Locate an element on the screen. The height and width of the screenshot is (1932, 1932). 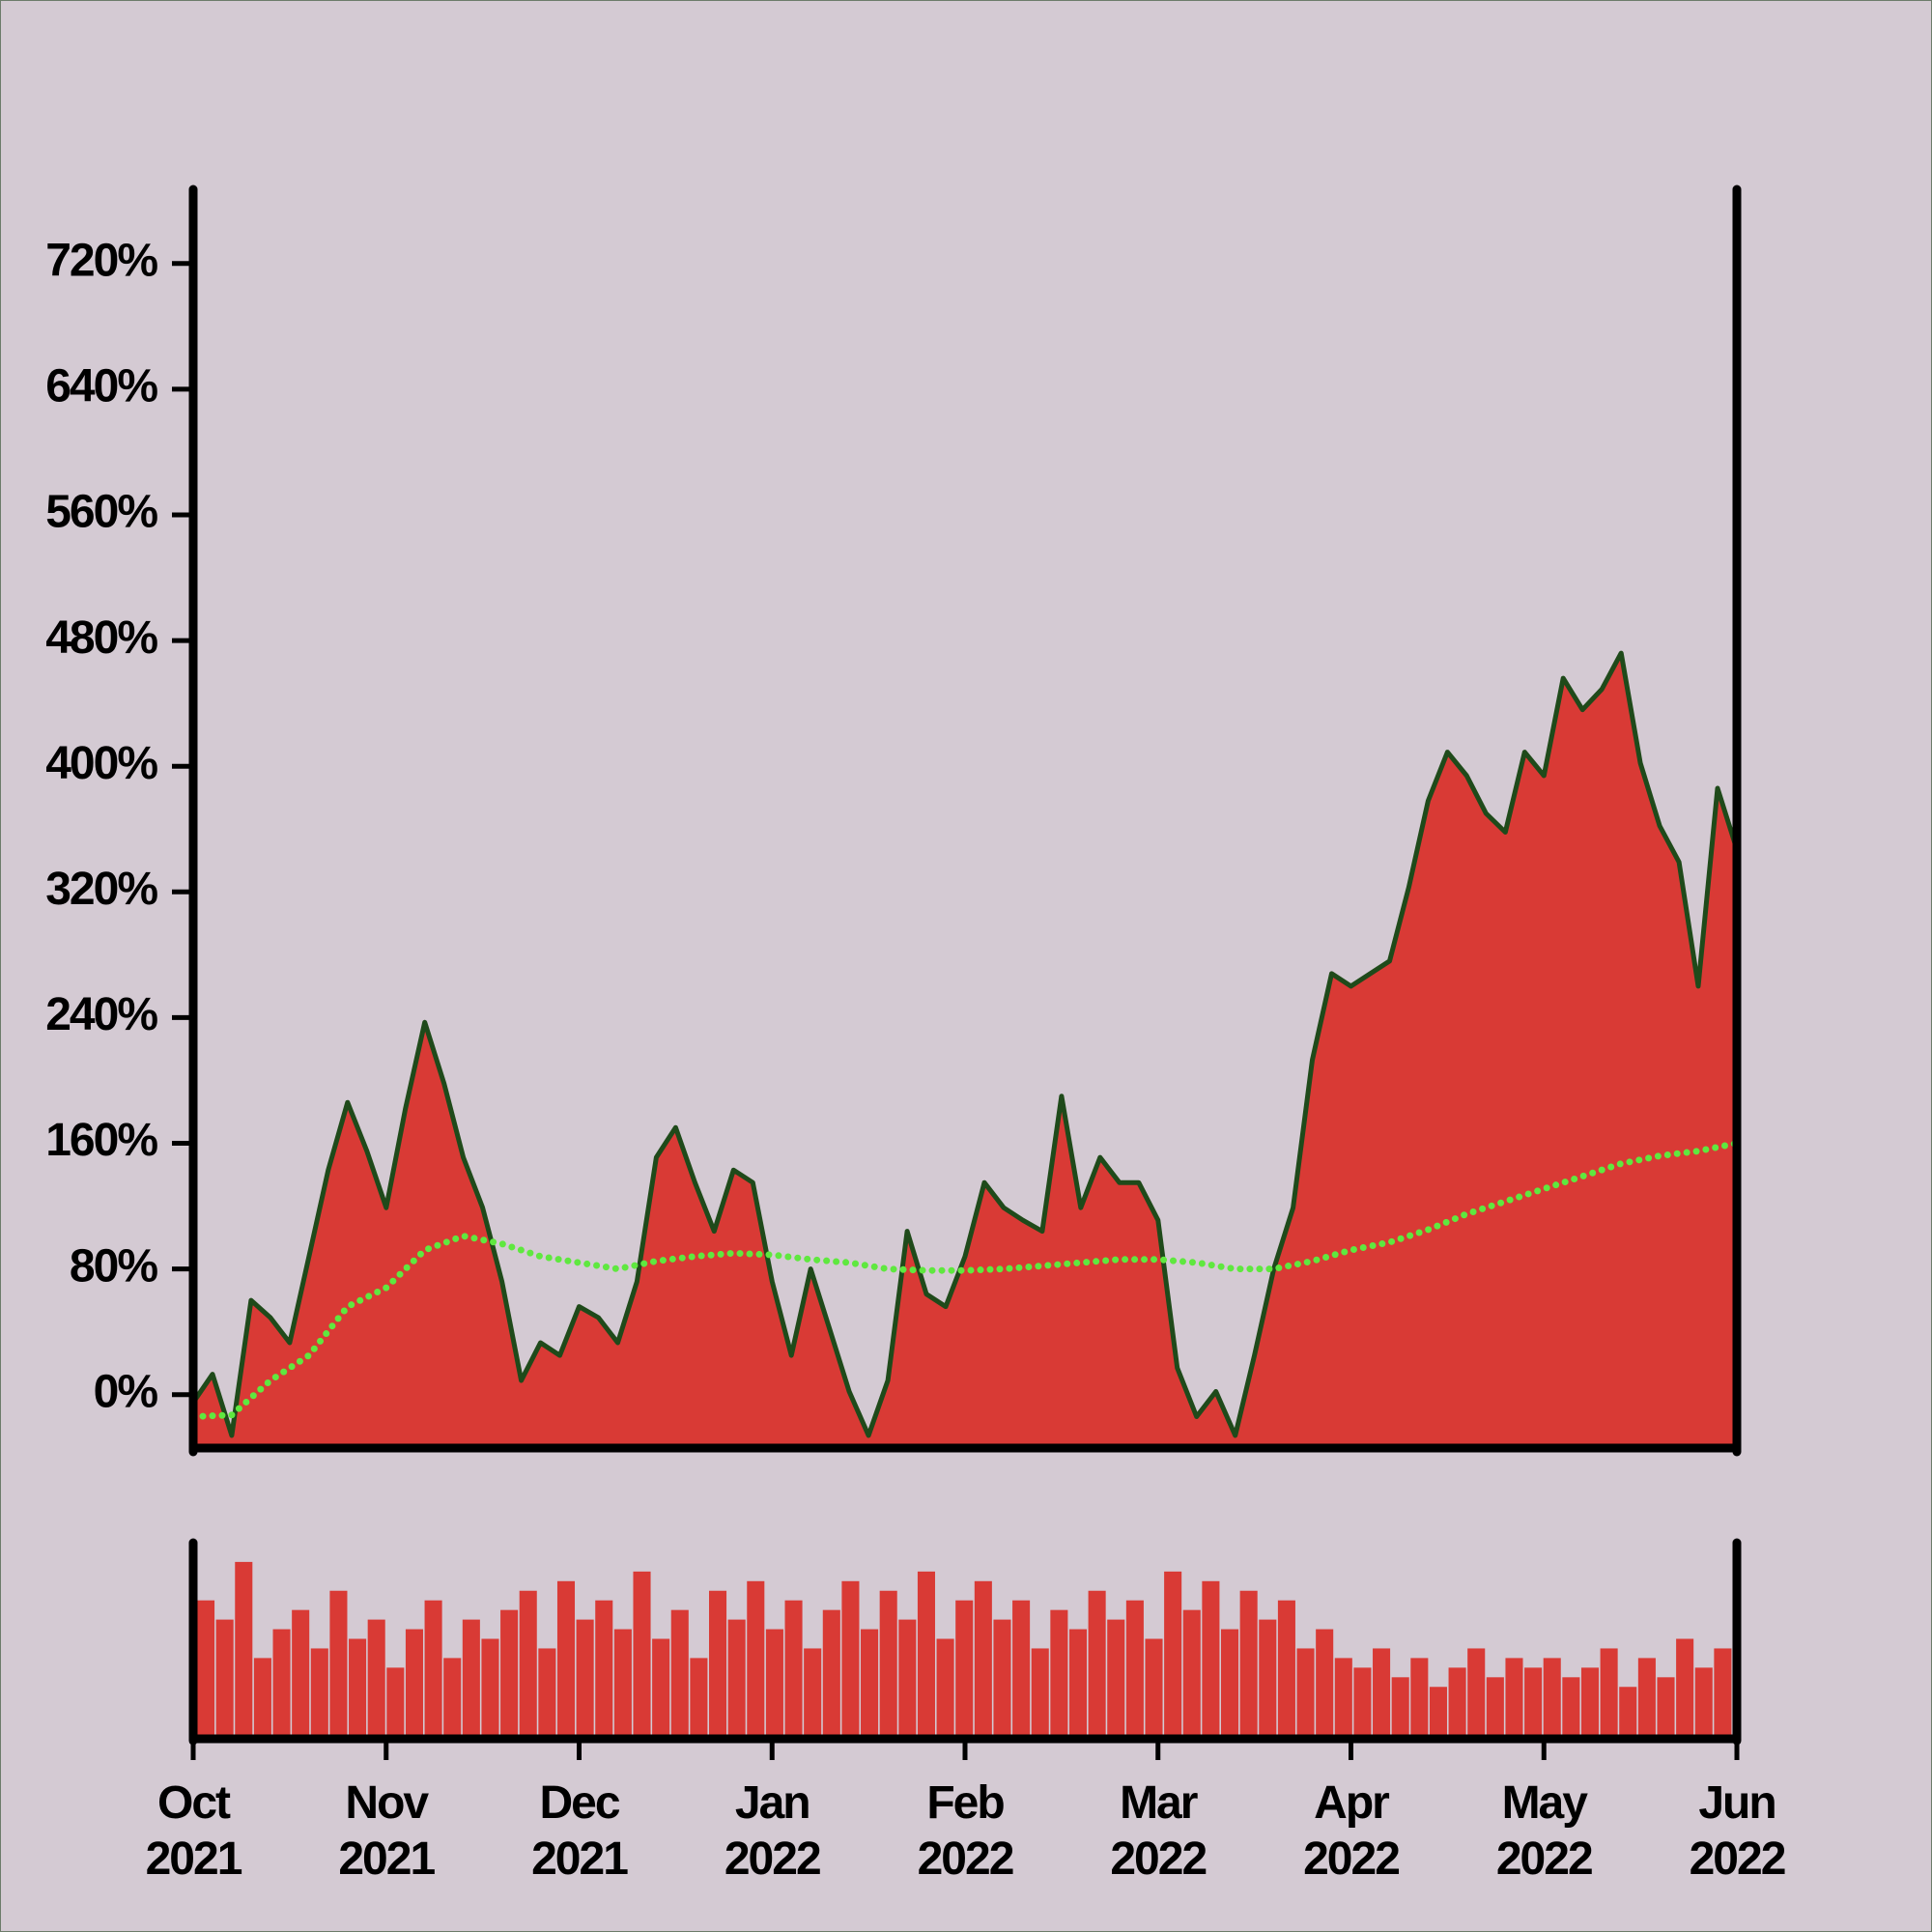
x-tick-label: Jan 2022 is located at coordinates (773, 1831).